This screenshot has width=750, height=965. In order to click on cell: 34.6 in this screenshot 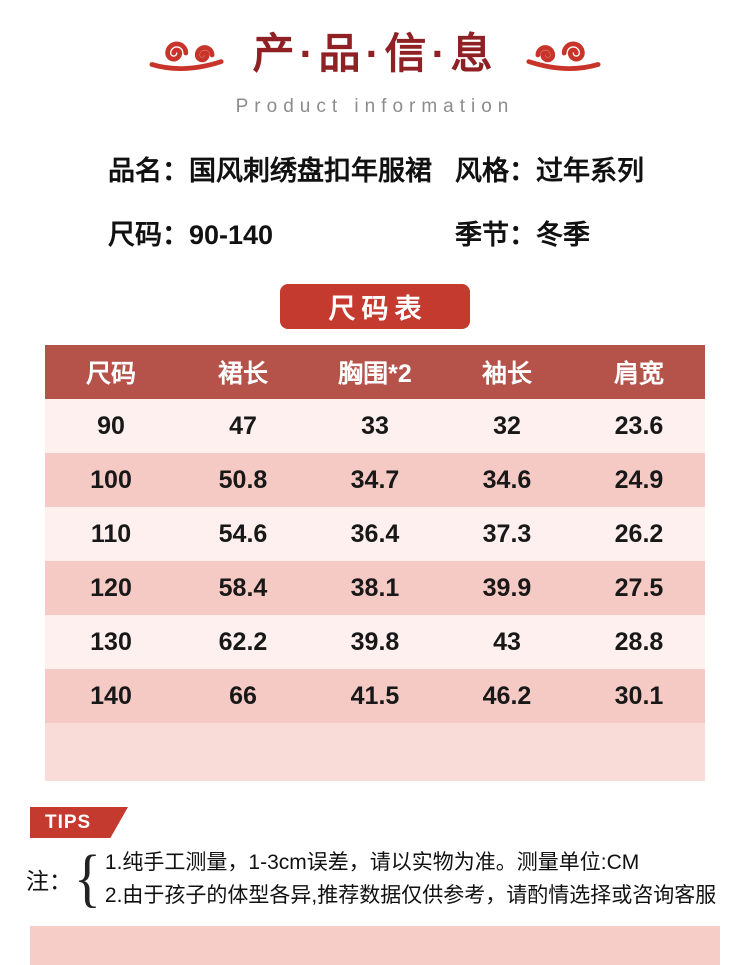, I will do `click(507, 479)`.